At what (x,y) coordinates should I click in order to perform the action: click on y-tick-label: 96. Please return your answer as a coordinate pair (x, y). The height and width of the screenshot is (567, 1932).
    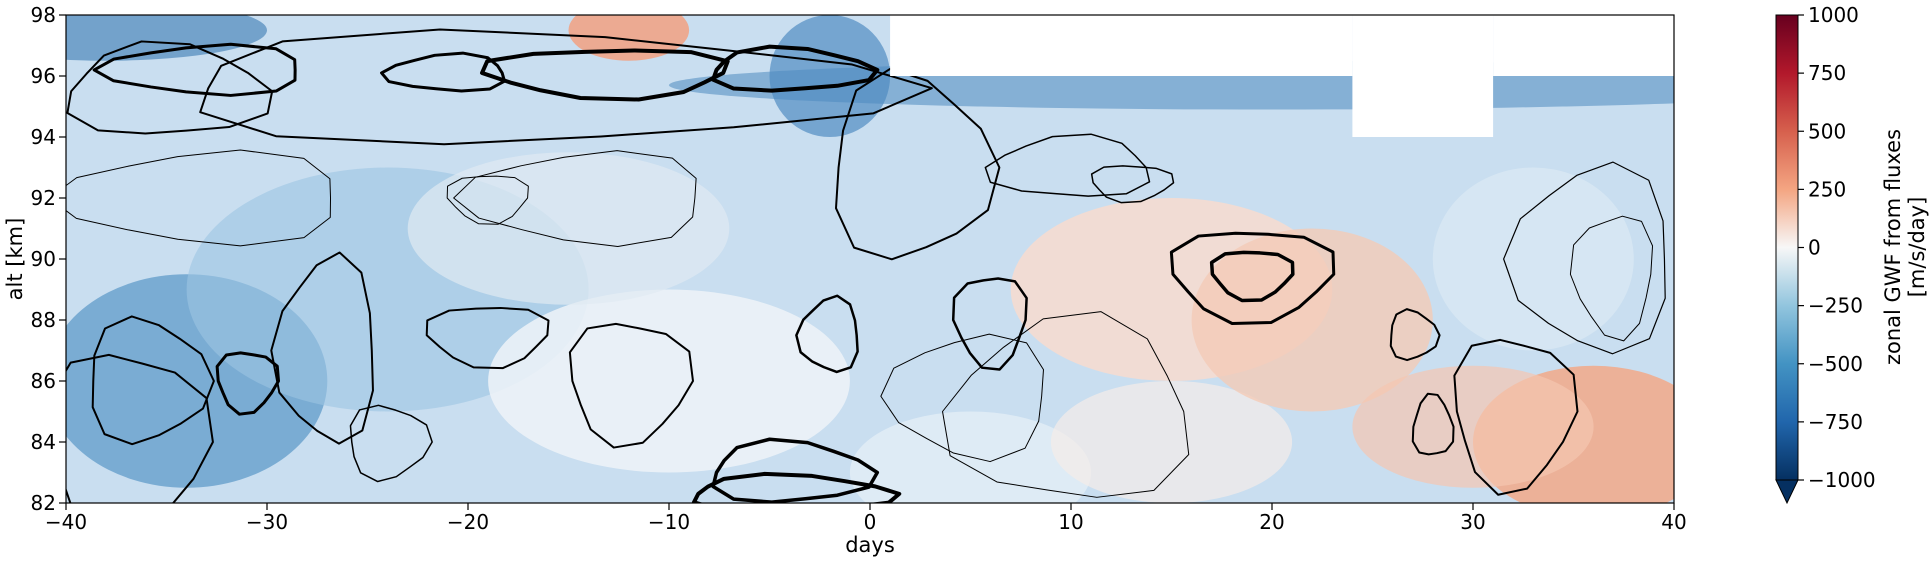
    Looking at the image, I should click on (43, 76).